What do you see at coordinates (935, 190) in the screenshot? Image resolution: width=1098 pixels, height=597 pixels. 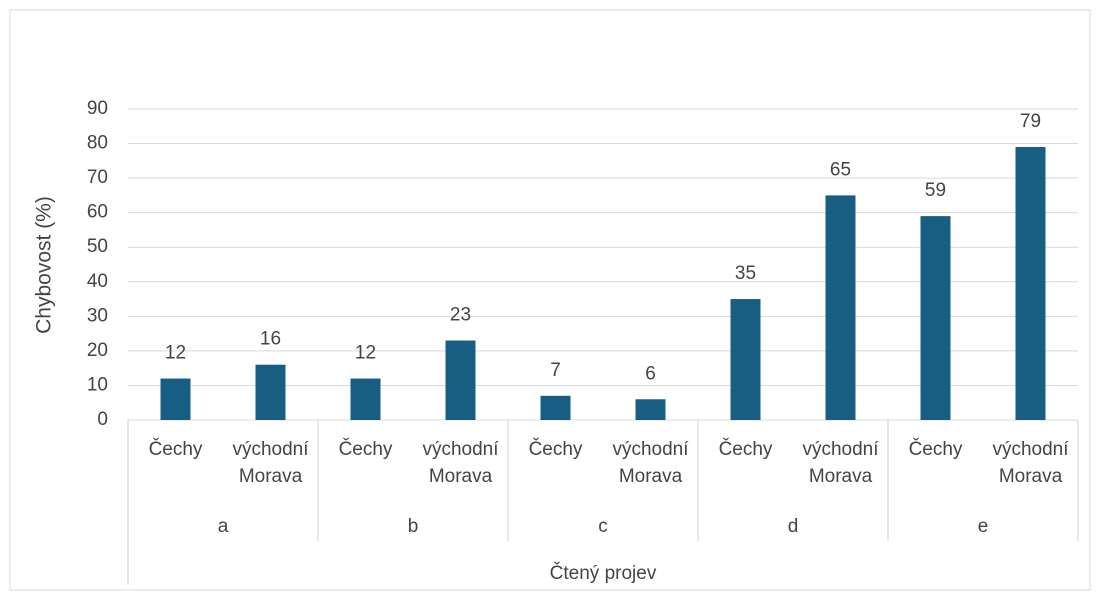 I see `data-label: 59` at bounding box center [935, 190].